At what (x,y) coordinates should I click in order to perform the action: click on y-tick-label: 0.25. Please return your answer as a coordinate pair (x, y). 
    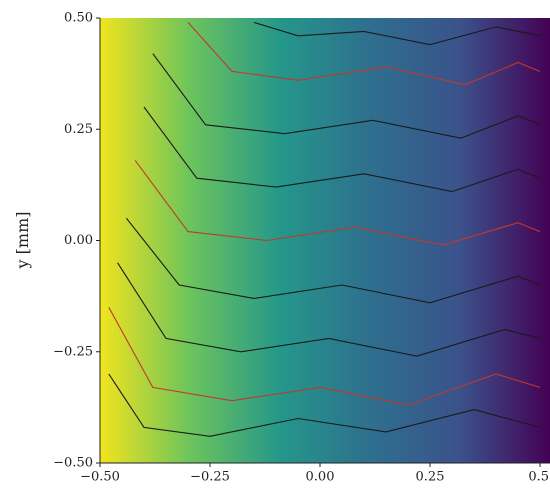
    Looking at the image, I should click on (78, 129).